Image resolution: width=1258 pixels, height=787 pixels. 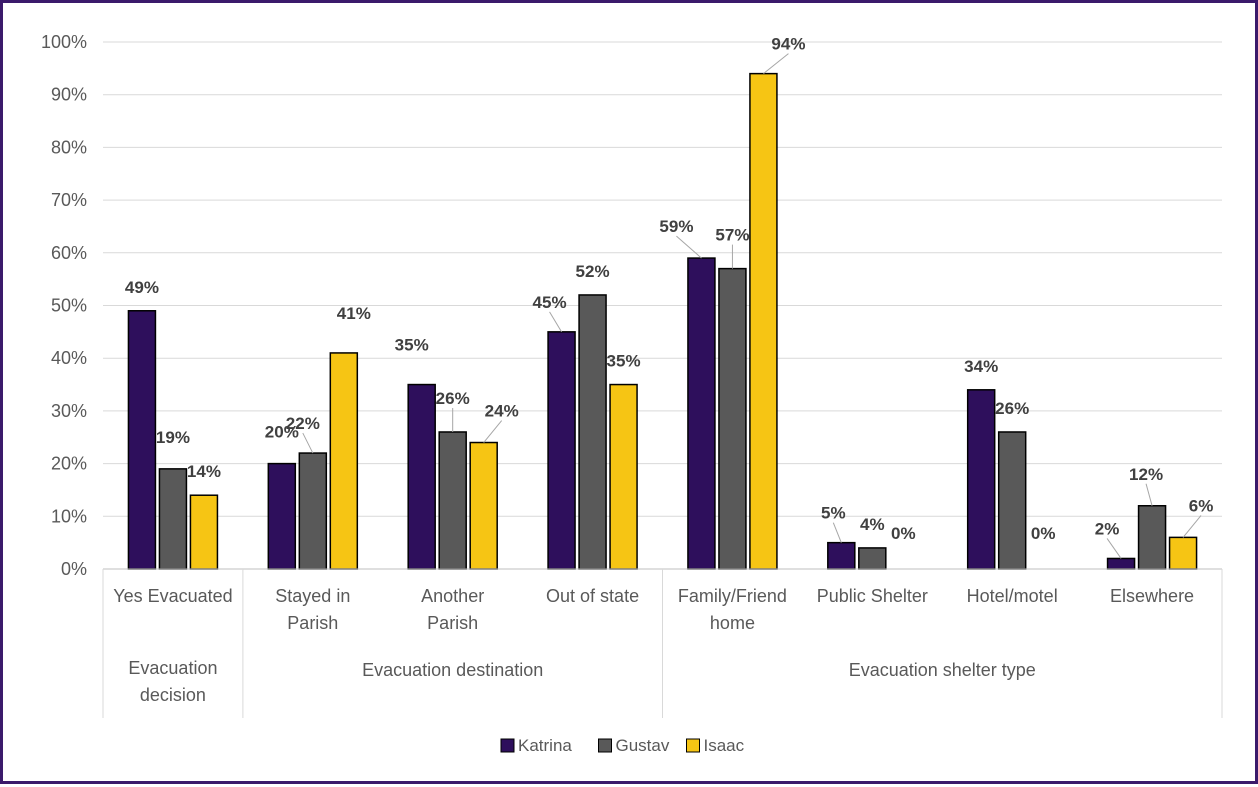 What do you see at coordinates (872, 524) in the screenshot?
I see `data-label: 4%` at bounding box center [872, 524].